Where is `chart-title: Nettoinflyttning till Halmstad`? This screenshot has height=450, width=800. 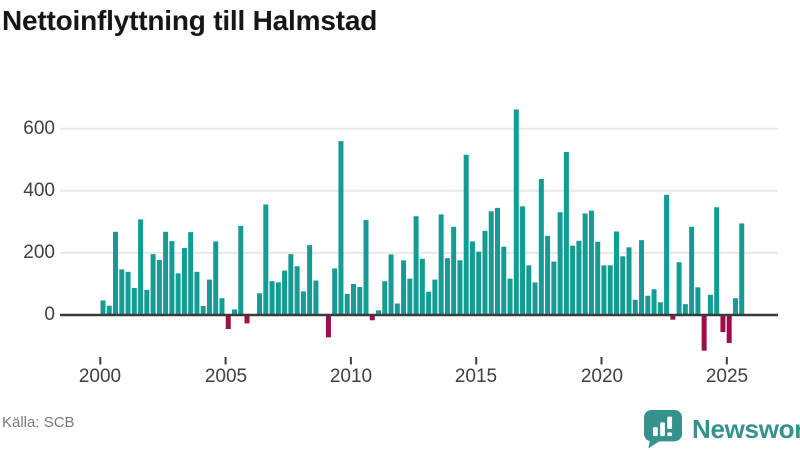 chart-title: Nettoinflyttning till Halmstad is located at coordinates (190, 20).